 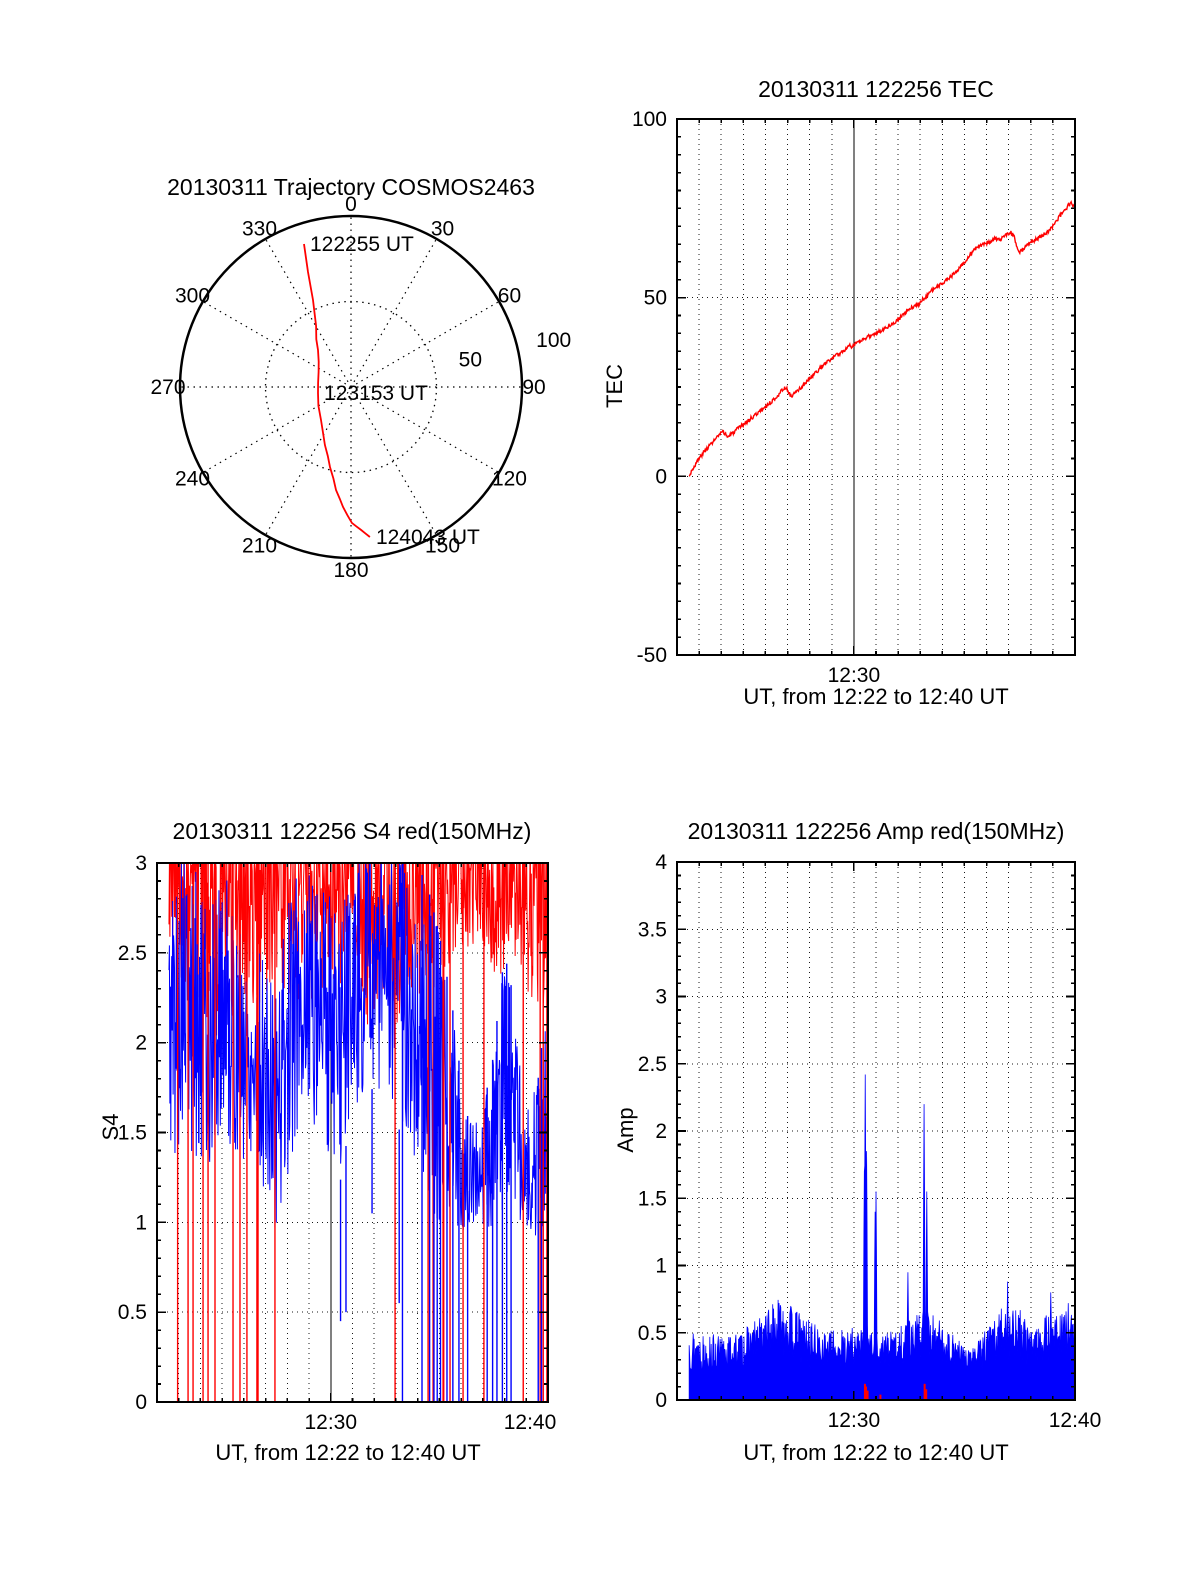 I want to click on s4-frame: 0 0.5 1 1.5 2 2.5 3 12:30 12:40, so click(x=337, y=1143).